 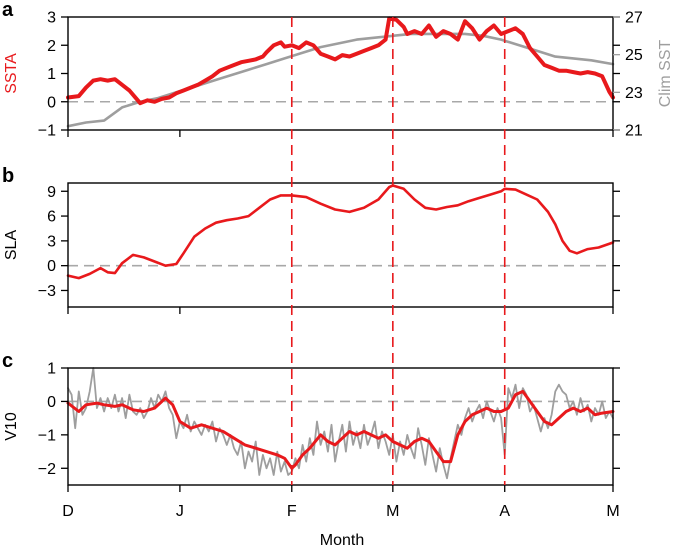 What do you see at coordinates (51, 192) in the screenshot?
I see `y-tick-label: 9` at bounding box center [51, 192].